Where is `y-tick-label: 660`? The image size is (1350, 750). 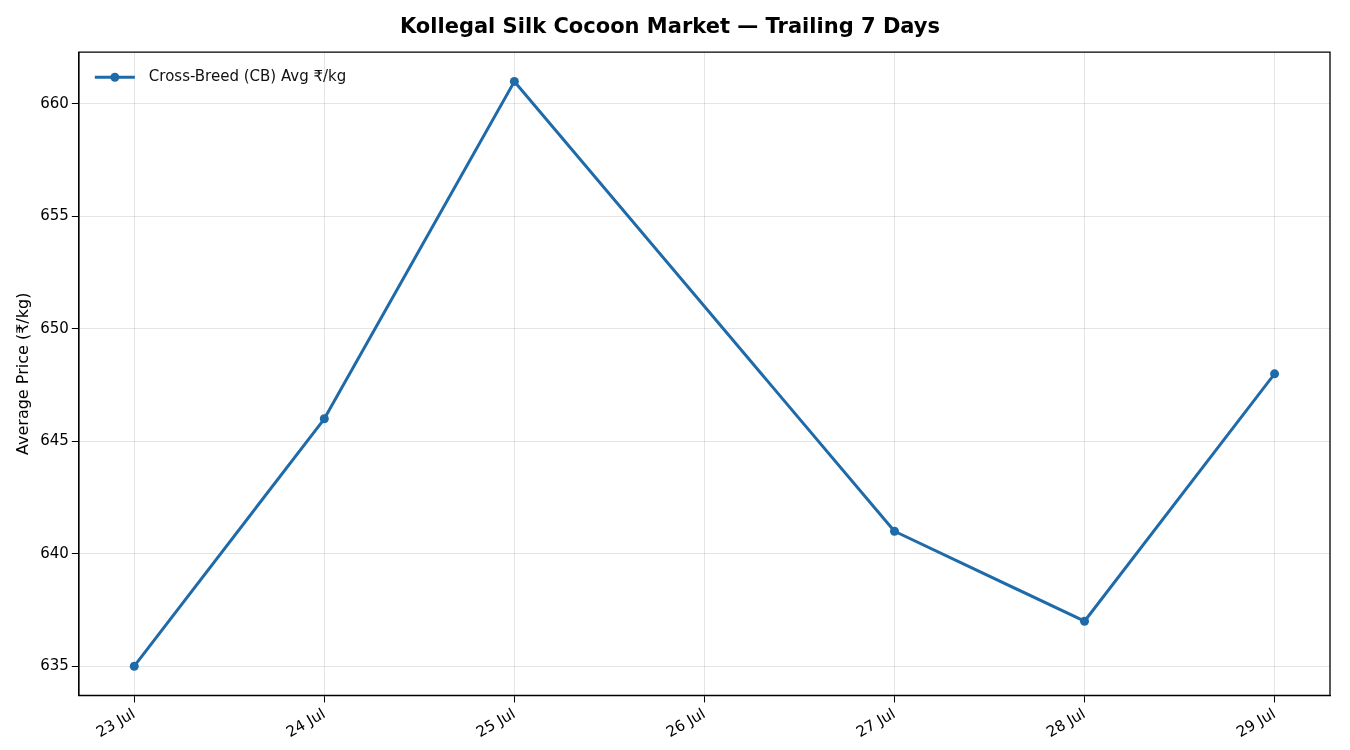 y-tick-label: 660 is located at coordinates (54, 102).